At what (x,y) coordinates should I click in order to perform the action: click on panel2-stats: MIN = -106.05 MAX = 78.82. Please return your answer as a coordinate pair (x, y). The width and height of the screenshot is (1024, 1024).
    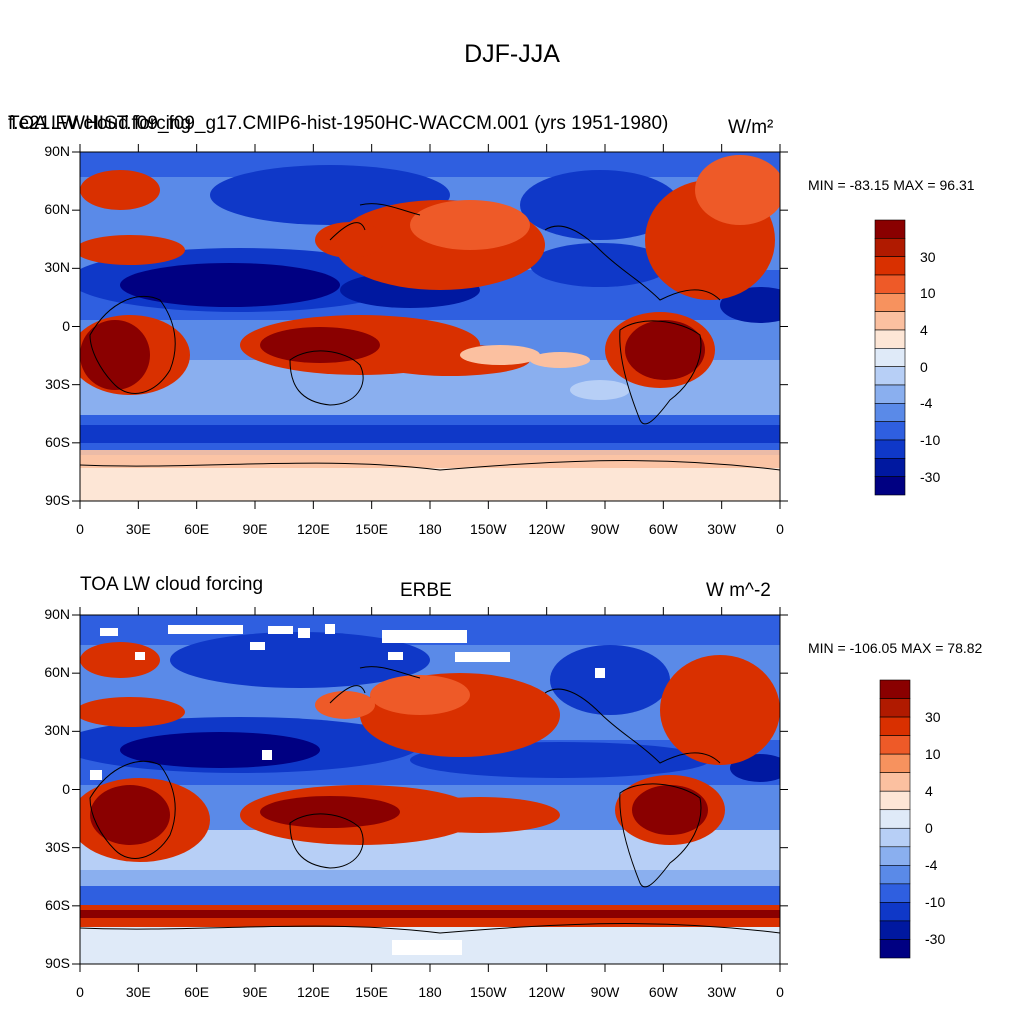
    Looking at the image, I should click on (895, 648).